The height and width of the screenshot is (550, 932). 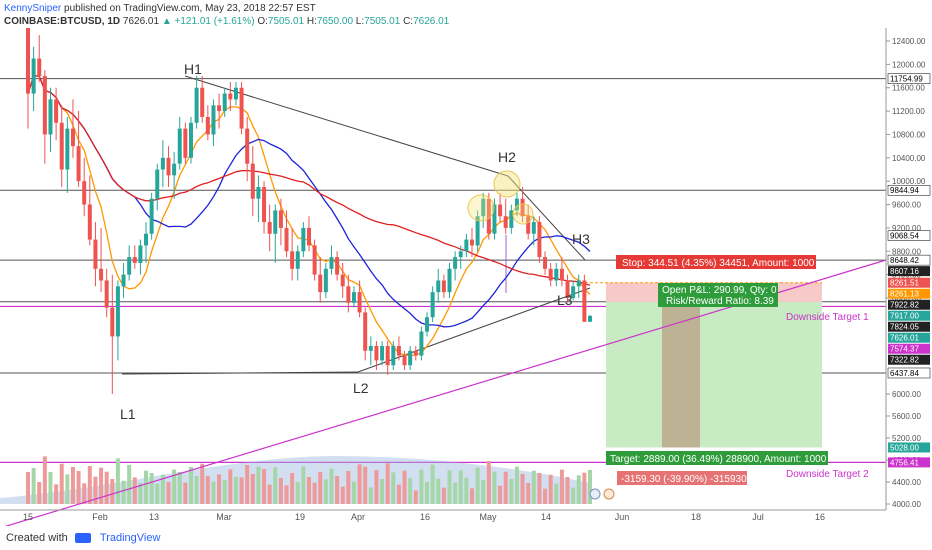 What do you see at coordinates (909, 447) in the screenshot?
I see `price-label: 5028.00` at bounding box center [909, 447].